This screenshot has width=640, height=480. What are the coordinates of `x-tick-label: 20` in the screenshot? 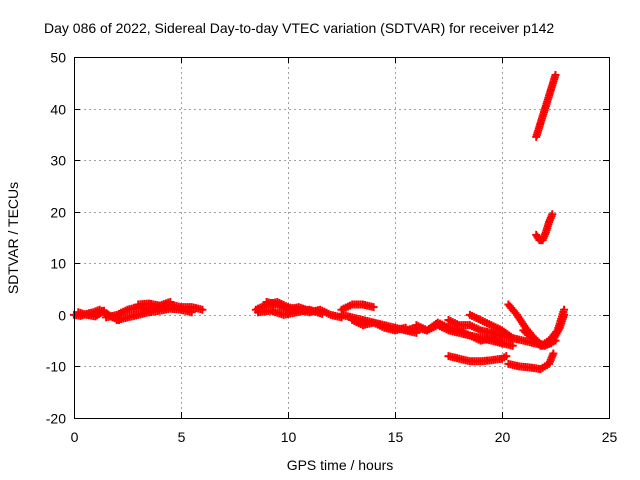 It's located at (503, 437).